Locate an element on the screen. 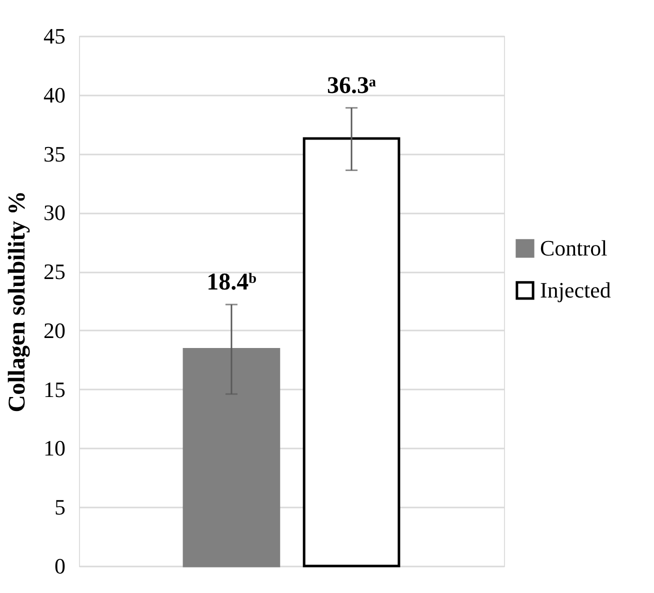 This screenshot has height=593, width=654. y-tick-label: 40 is located at coordinates (55, 95).